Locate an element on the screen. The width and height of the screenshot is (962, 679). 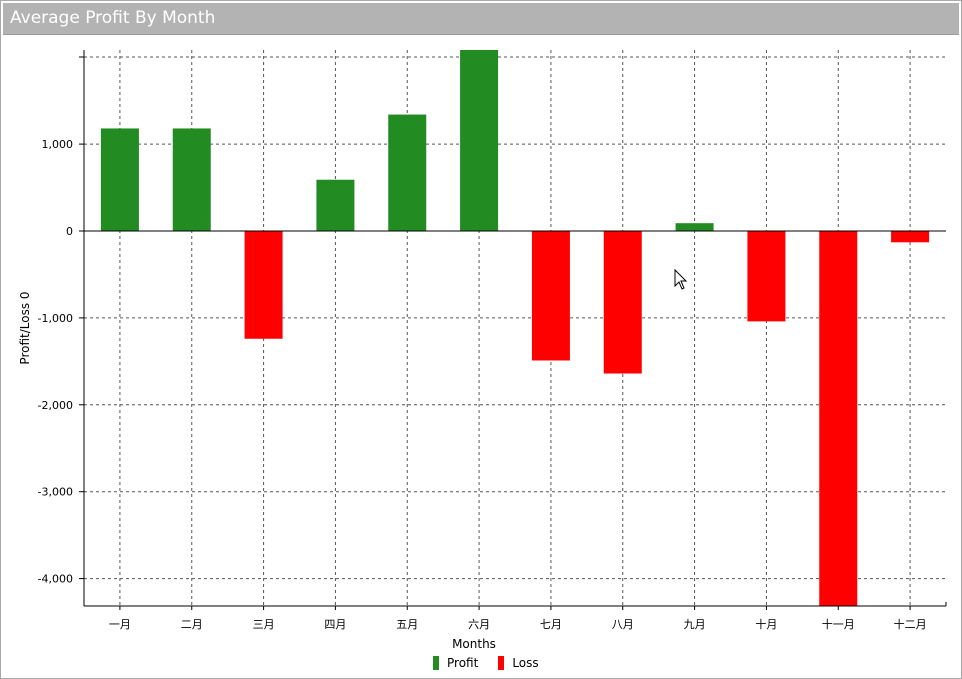
y-tick-label: -2,000 is located at coordinates (55, 405).